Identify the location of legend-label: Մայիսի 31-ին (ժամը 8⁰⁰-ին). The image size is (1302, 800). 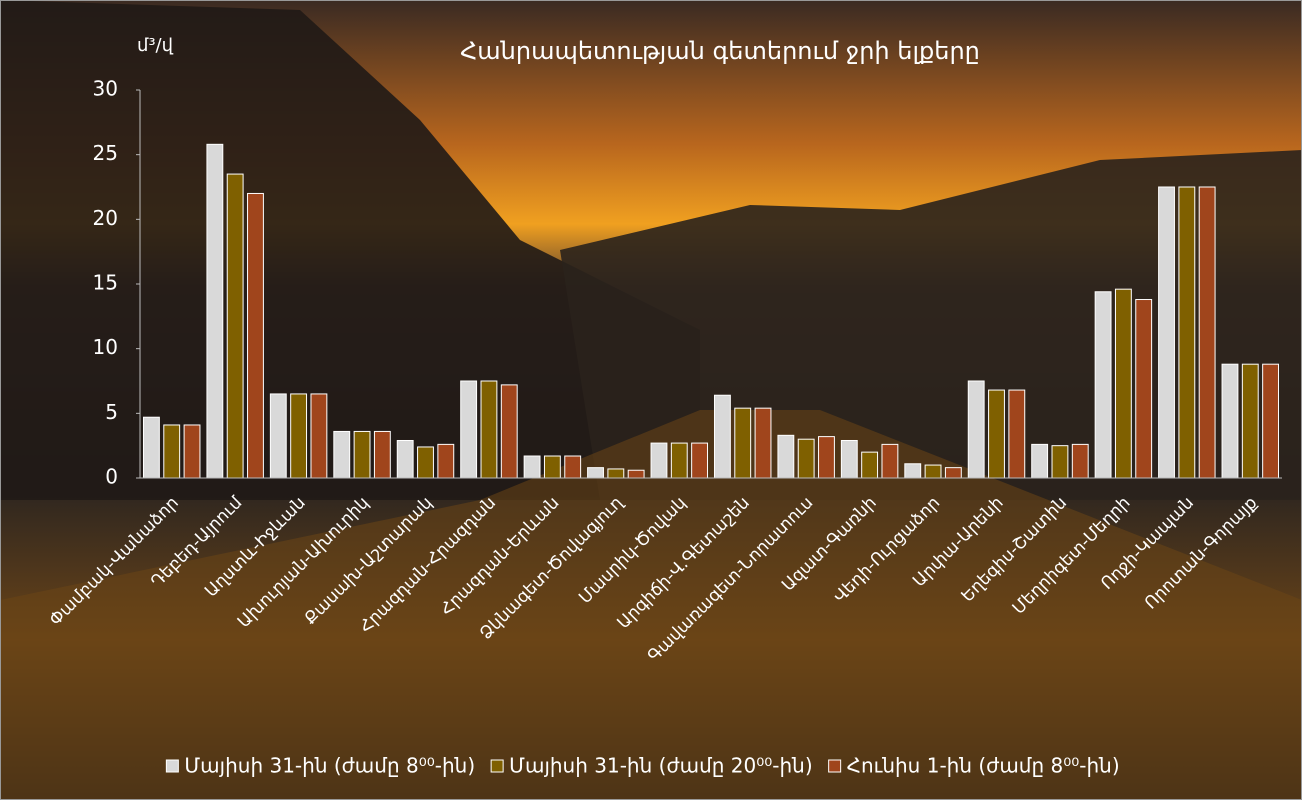
(329, 766).